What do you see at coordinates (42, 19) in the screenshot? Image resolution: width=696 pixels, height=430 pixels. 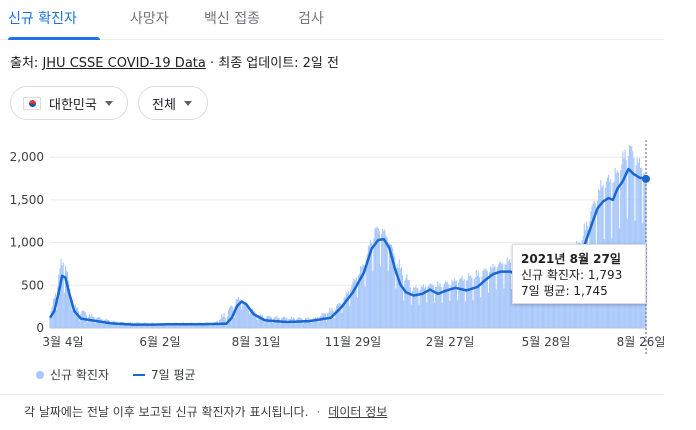 I see `tab-new-cases: 신규 확진자` at bounding box center [42, 19].